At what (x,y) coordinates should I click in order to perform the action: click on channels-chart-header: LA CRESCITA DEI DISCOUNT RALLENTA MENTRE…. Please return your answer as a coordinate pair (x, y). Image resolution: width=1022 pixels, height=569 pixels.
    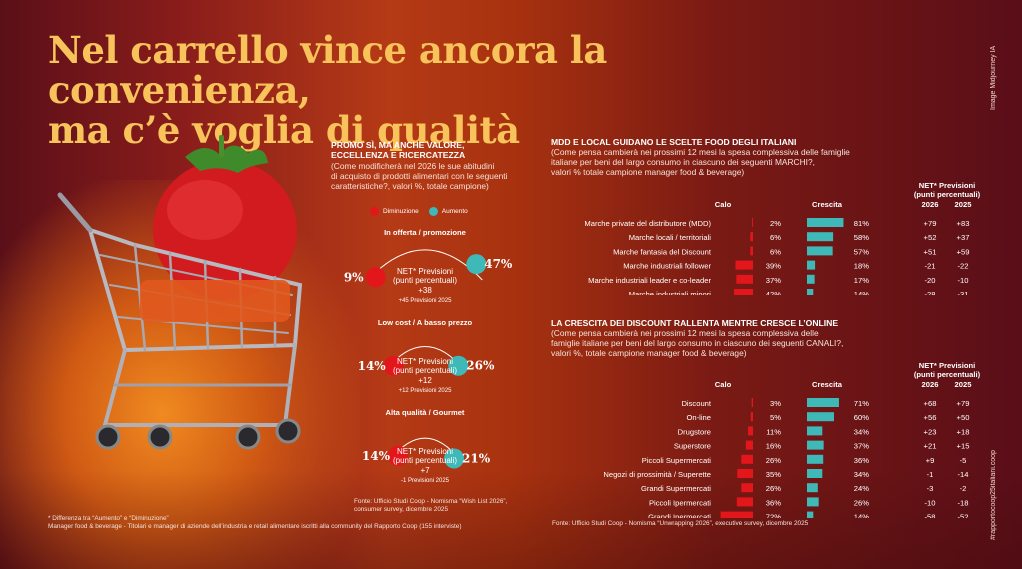
    Looking at the image, I should click on (731, 338).